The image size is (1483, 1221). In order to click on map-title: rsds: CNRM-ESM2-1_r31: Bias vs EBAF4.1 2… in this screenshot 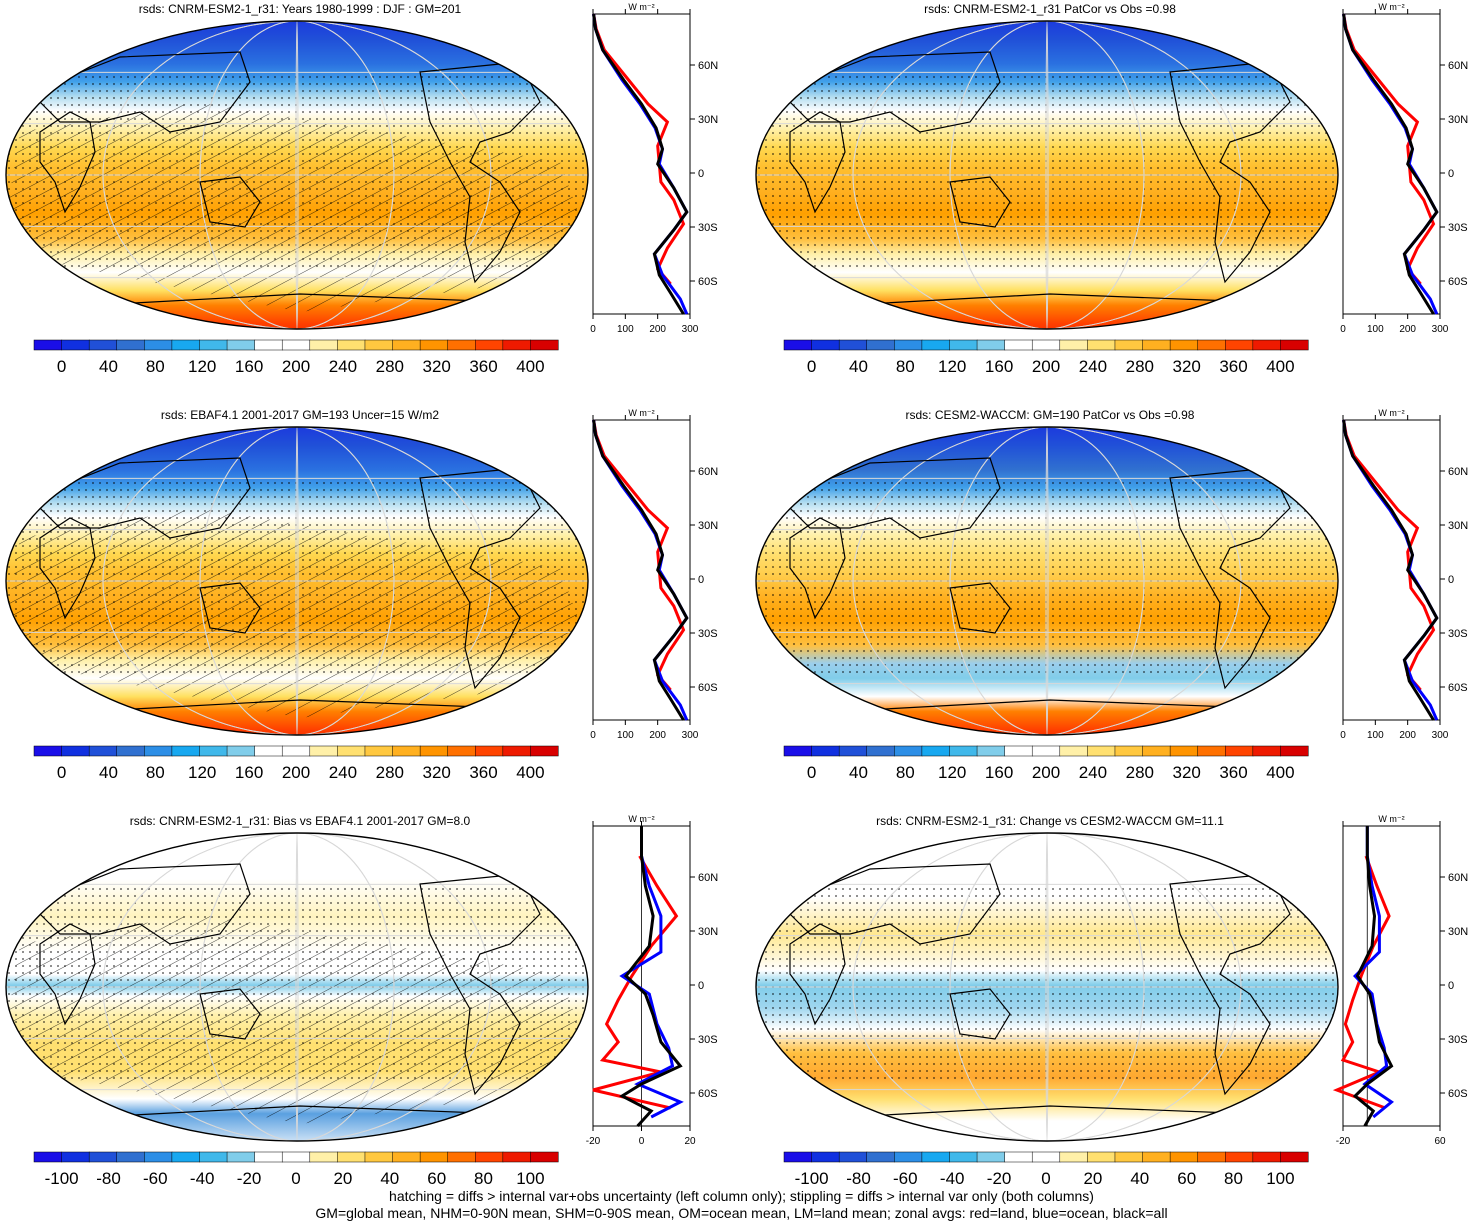, I will do `click(300, 821)`.